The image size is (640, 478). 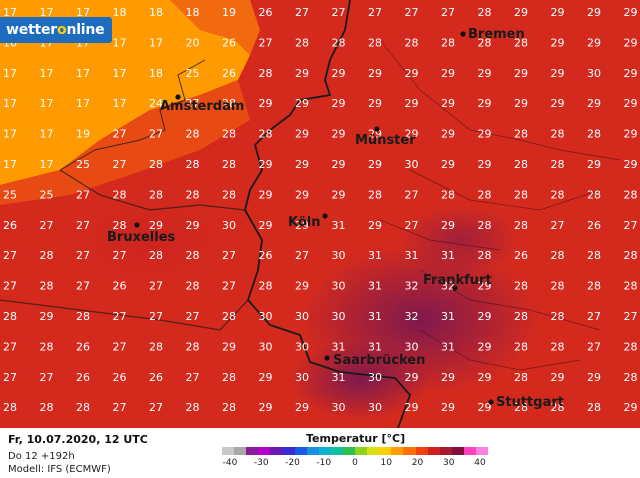 I want to click on city-label: Köln, so click(x=304, y=222).